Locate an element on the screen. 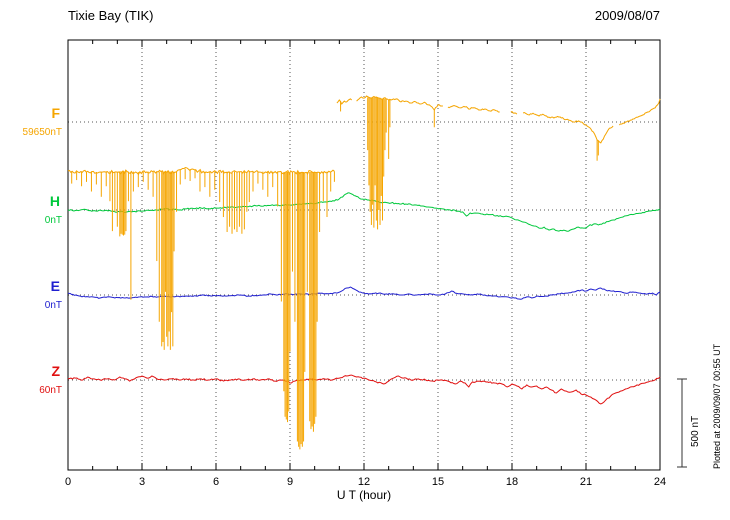 The image size is (730, 520). x-tick-label: 24 is located at coordinates (660, 482).